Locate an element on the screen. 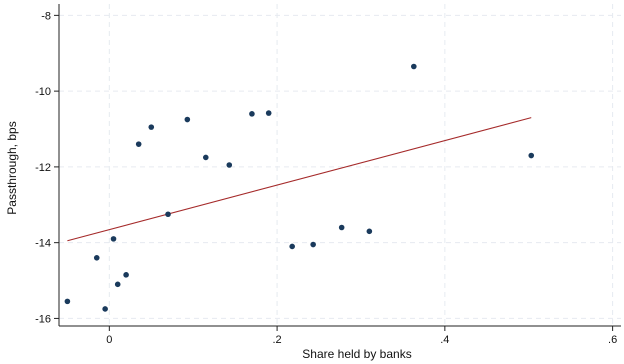  x-tick-label: .6 is located at coordinates (612, 340).